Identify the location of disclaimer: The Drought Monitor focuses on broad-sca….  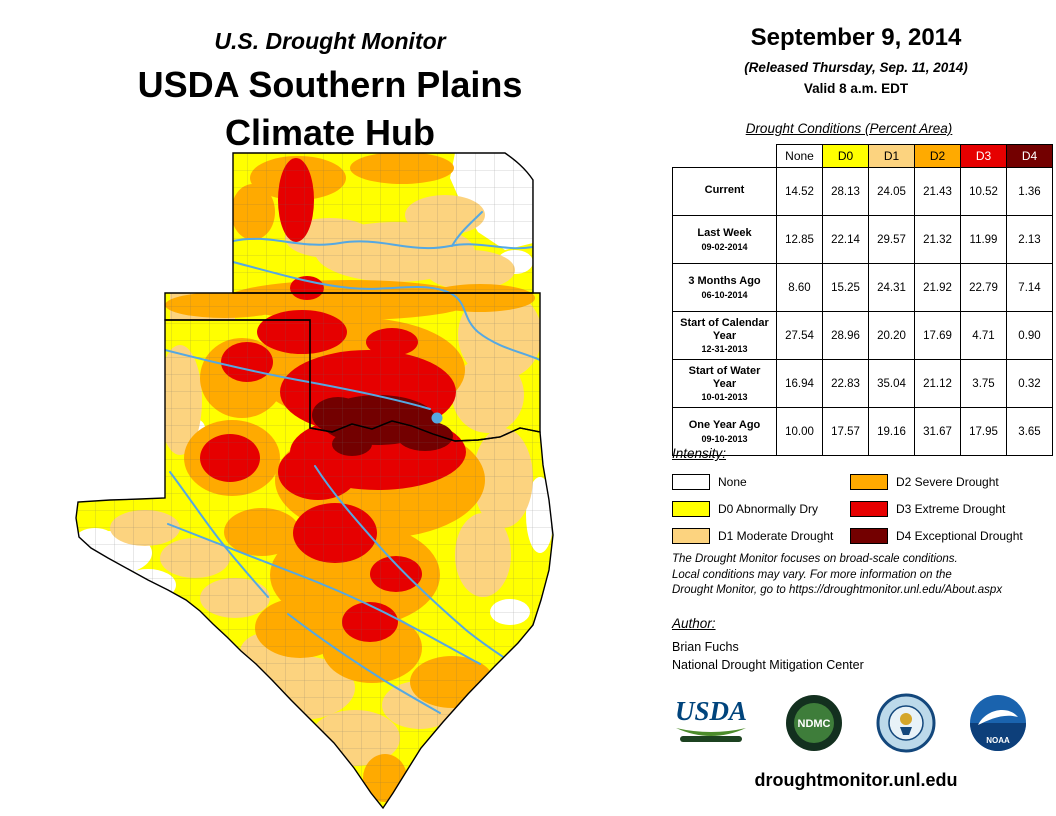
(855, 575).